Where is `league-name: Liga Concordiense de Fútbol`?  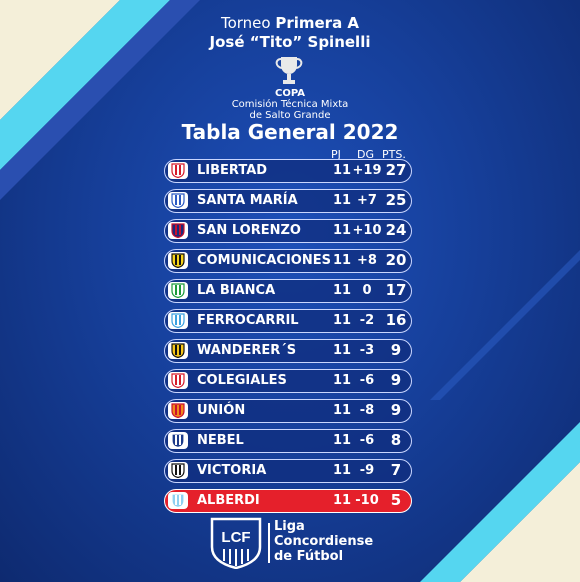 league-name: Liga Concordiense de Fútbol is located at coordinates (323, 541).